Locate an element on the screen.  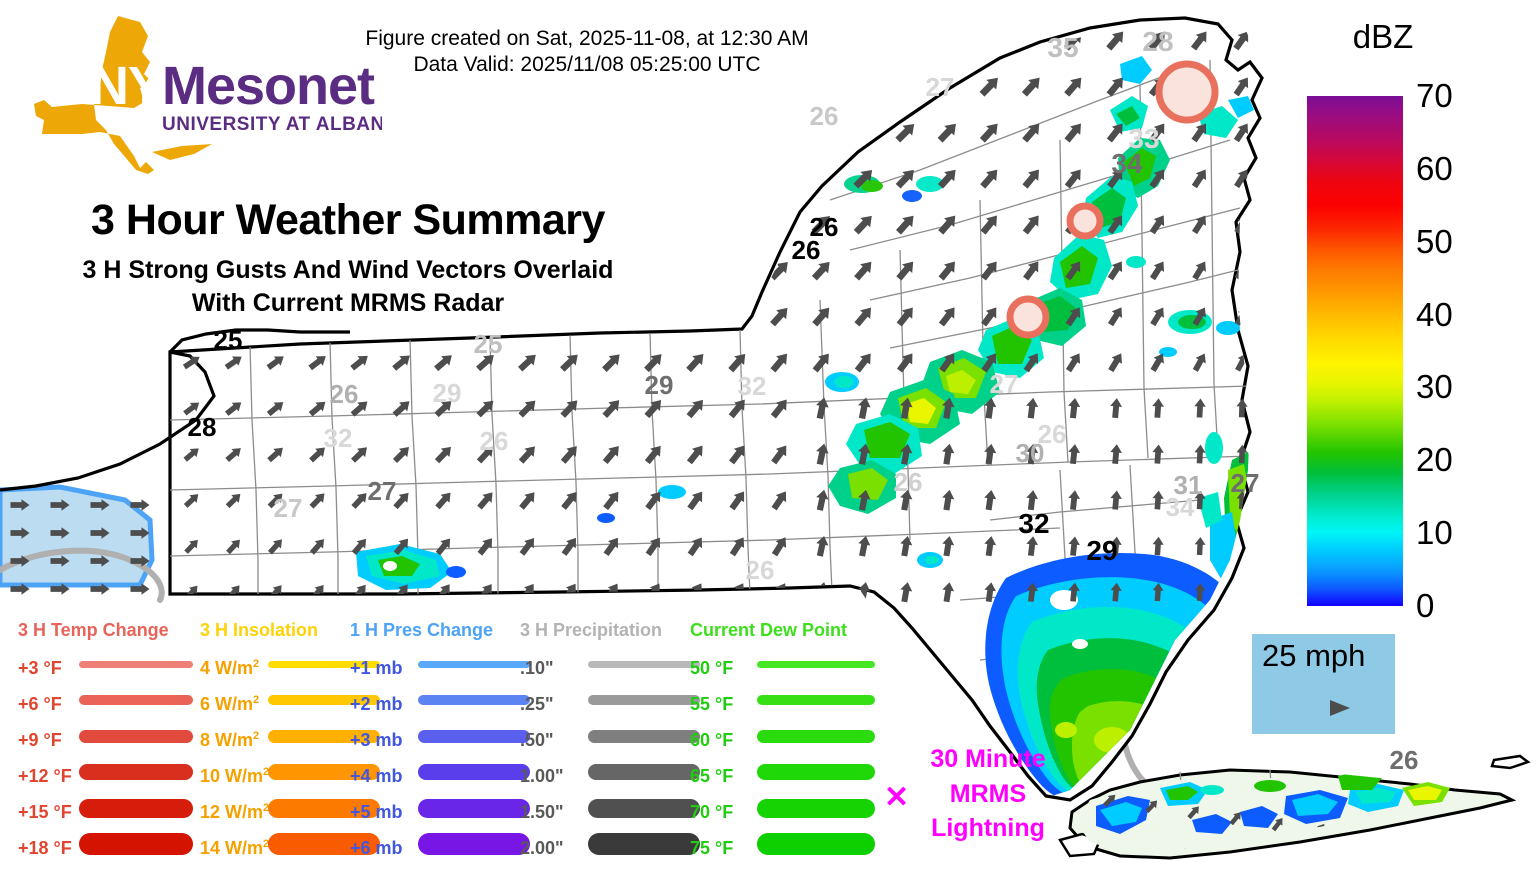
lightning-legend-line-1: 30 Minute is located at coordinates (988, 759).